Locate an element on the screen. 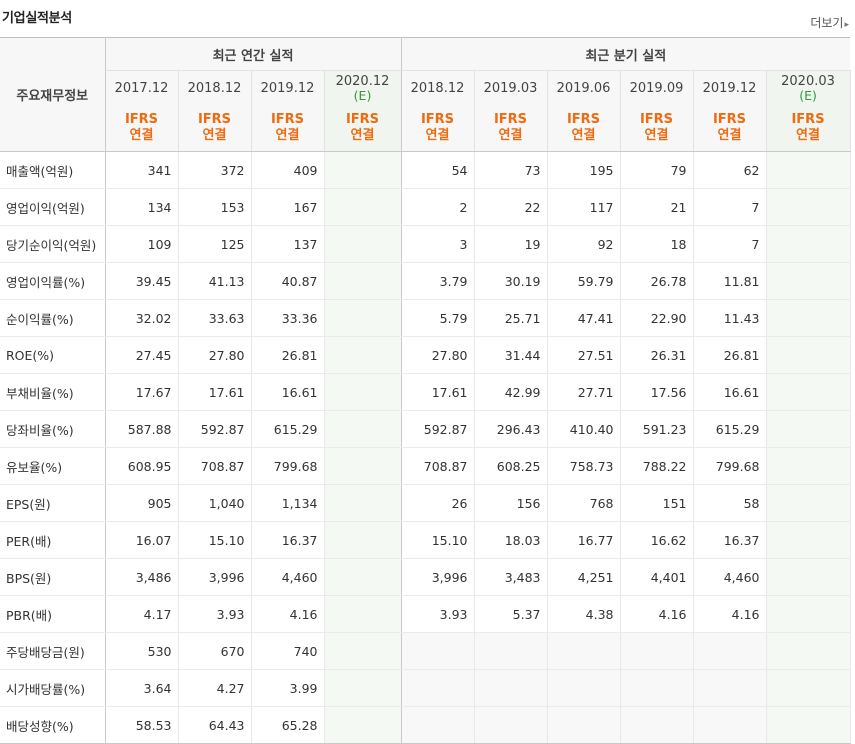  value-cell: 740 is located at coordinates (288, 651).